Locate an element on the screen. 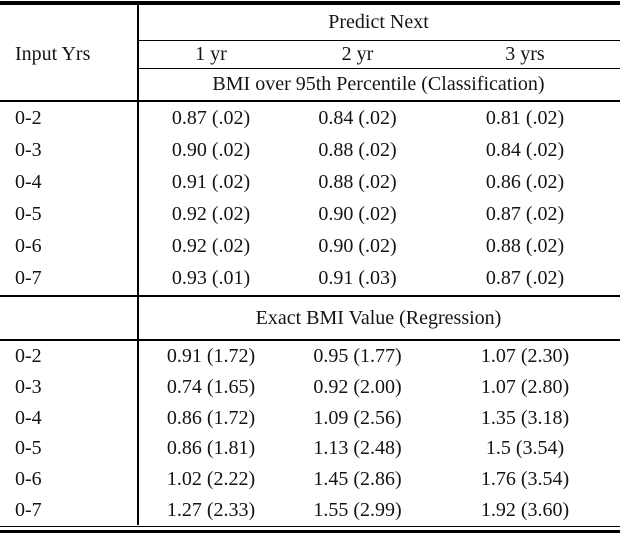 Image resolution: width=620 pixels, height=538 pixels. cell-value: 1.07 (2.30) is located at coordinates (525, 355).